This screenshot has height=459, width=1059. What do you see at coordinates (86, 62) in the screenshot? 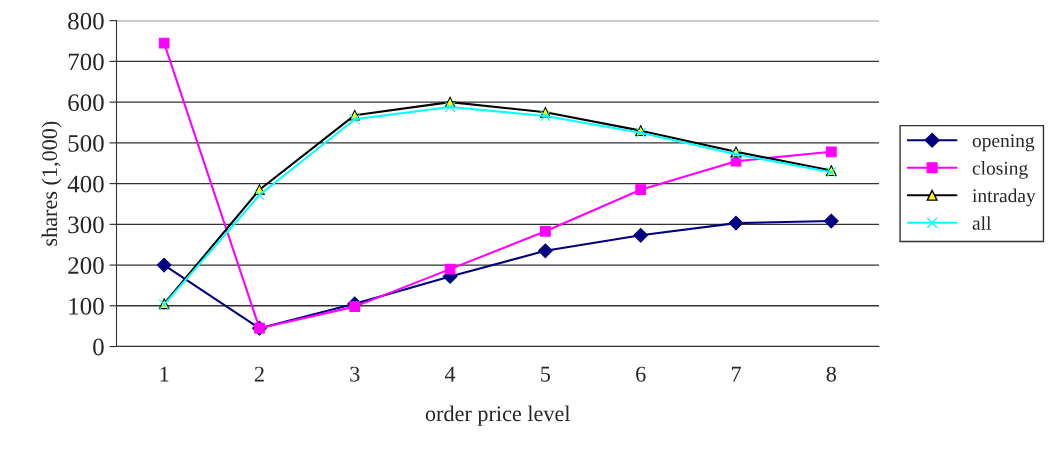
I see `y-tick-label: 700` at bounding box center [86, 62].